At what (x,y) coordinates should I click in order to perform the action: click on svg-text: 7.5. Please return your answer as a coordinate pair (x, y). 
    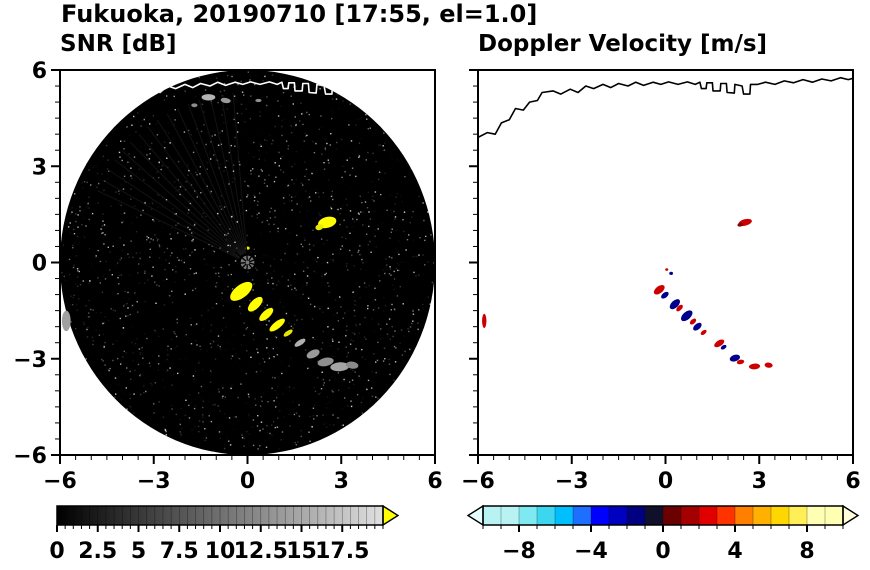
    Looking at the image, I should click on (179, 551).